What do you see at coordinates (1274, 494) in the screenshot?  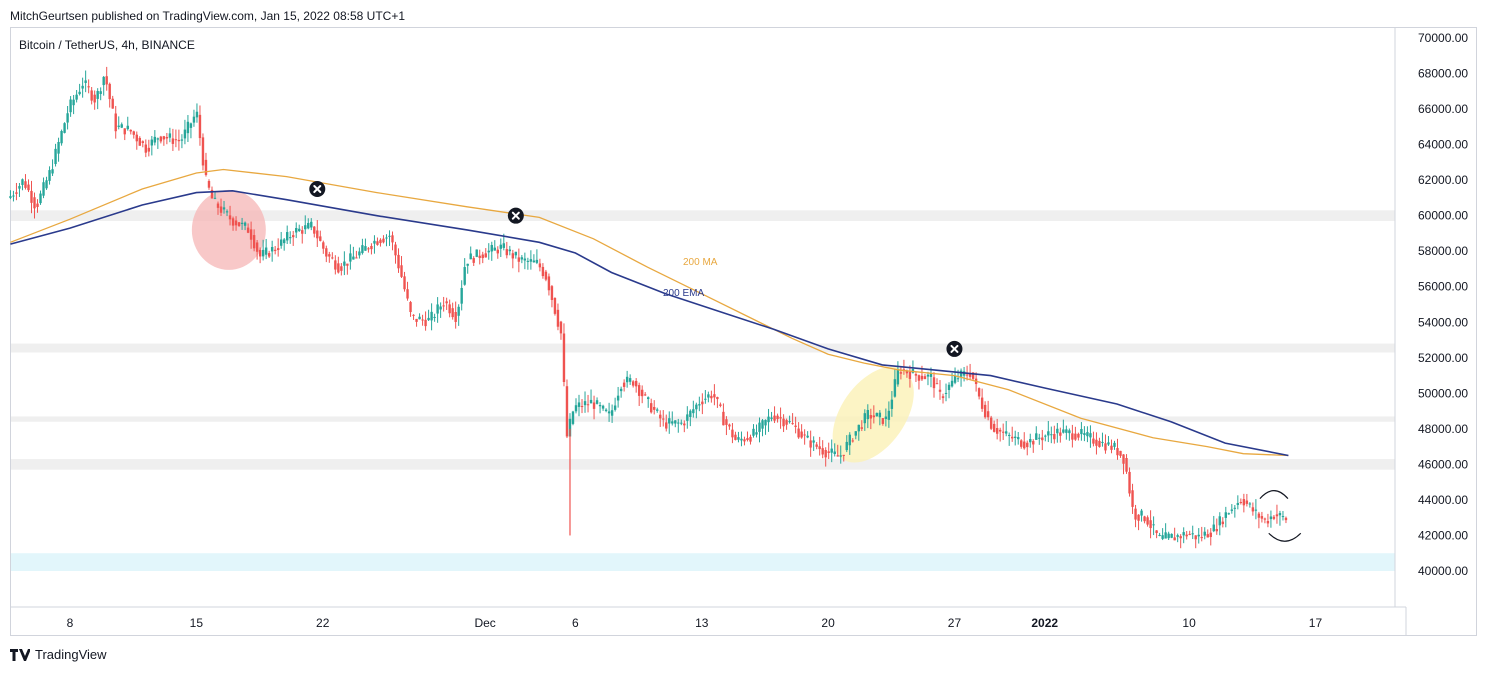 I see `arc-top` at bounding box center [1274, 494].